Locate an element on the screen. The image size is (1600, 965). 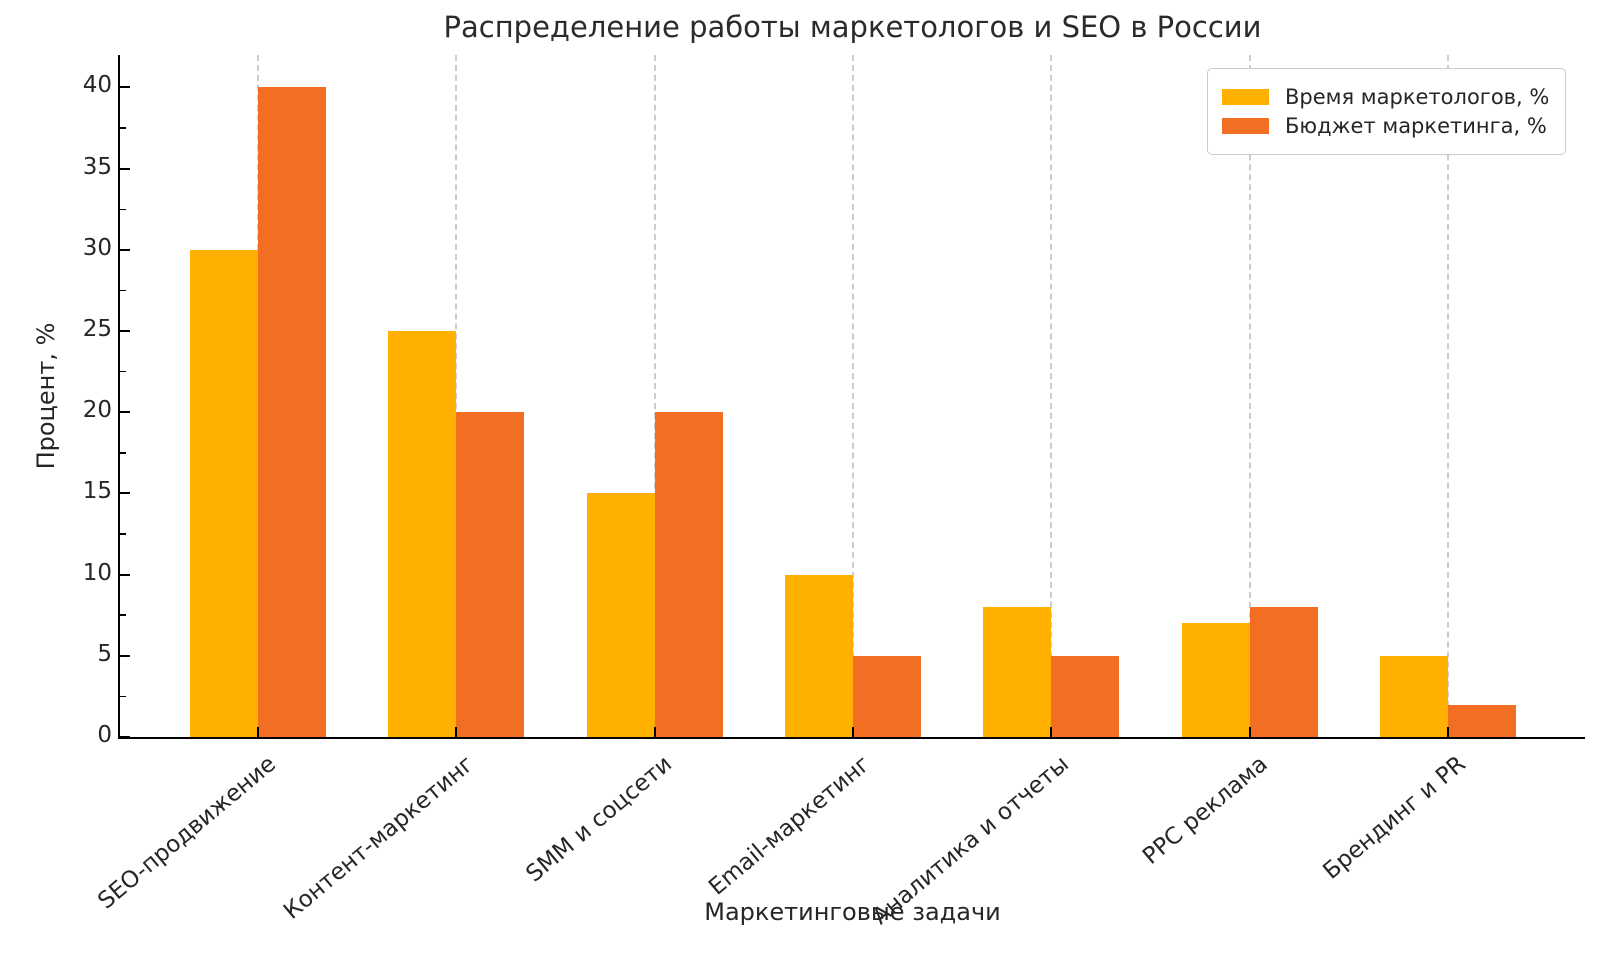
x-tick-label-text: Email-маркетинг is located at coordinates (790, 826).